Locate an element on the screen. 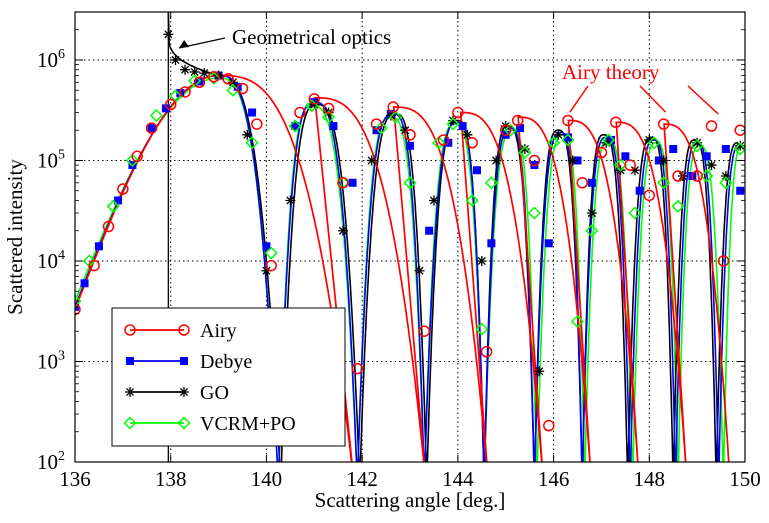  x-tick-label: 140 is located at coordinates (267, 479).